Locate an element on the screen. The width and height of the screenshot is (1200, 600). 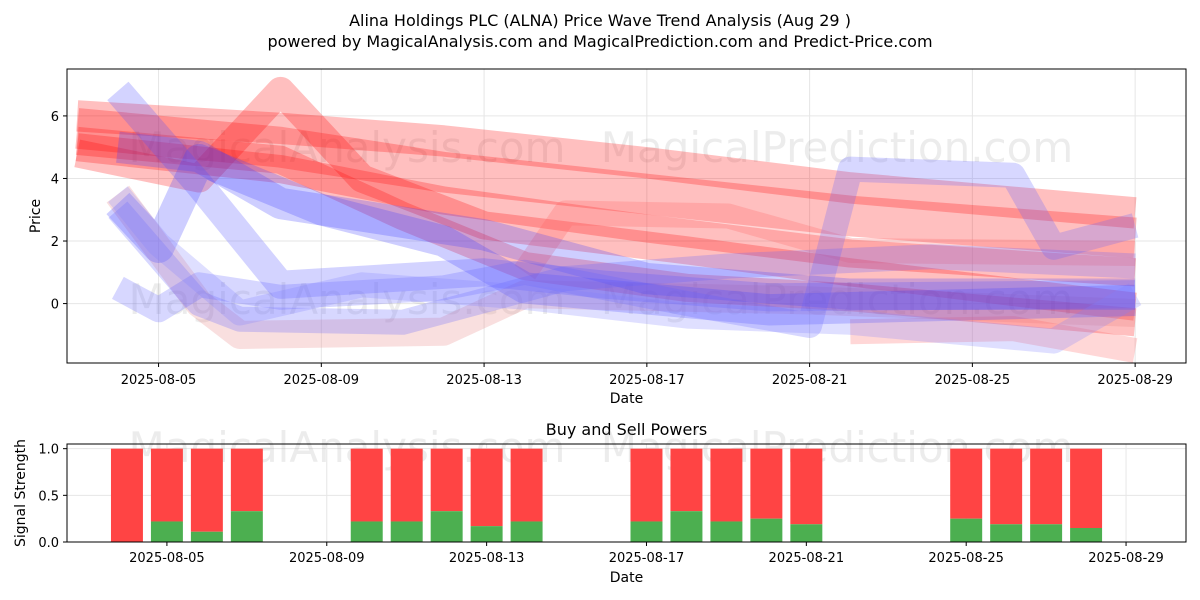
top-y-axis-label: Price is located at coordinates (36, 216).